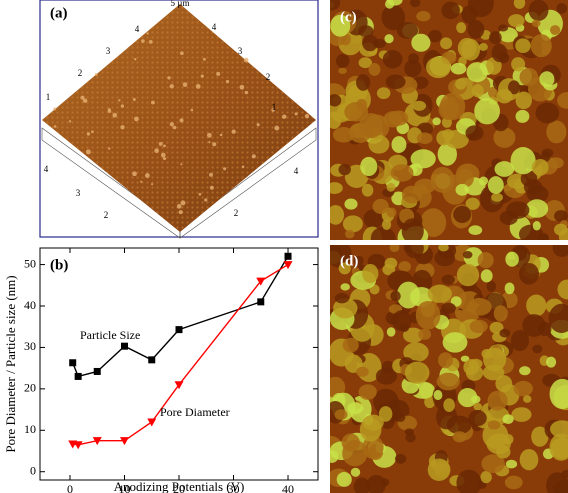 This screenshot has width=568, height=493. Describe the element at coordinates (48, 97) in the screenshot. I see `axis-label: 1` at that location.